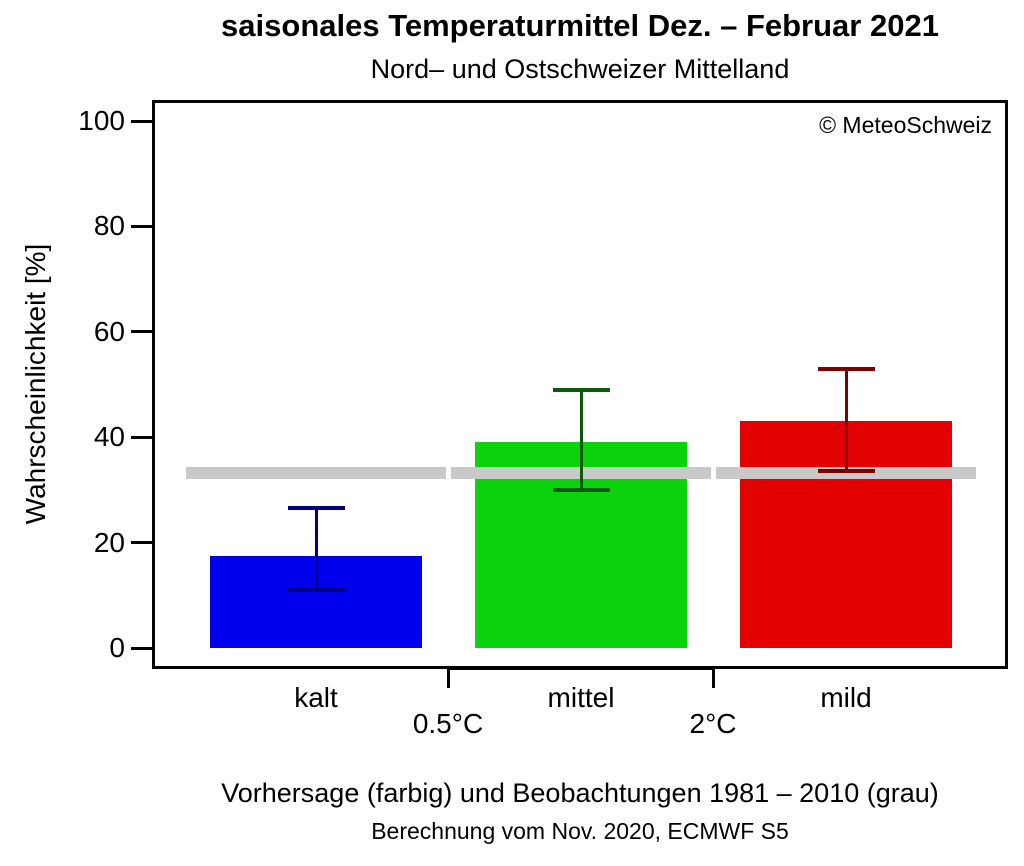 This screenshot has width=1024, height=866. Describe the element at coordinates (448, 678) in the screenshot. I see `x-tick-0.5°C` at that location.